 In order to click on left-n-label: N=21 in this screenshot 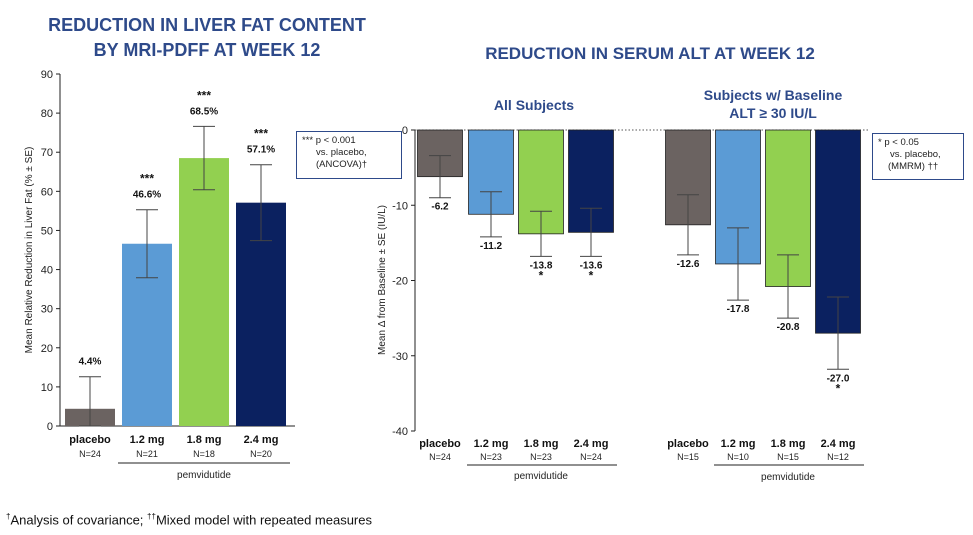, I will do `click(147, 454)`.